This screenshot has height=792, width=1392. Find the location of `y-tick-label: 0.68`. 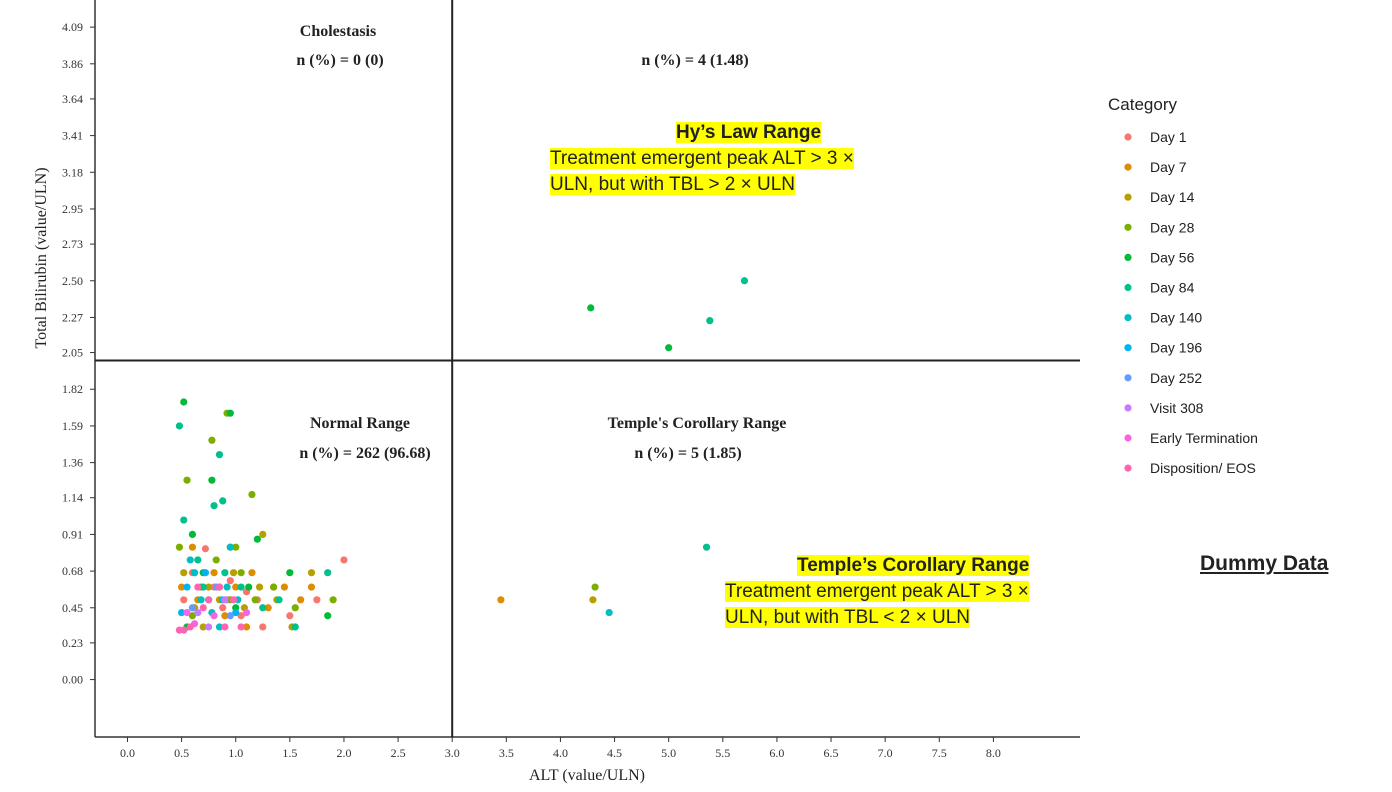

y-tick-label: 0.68 is located at coordinates (72, 571).